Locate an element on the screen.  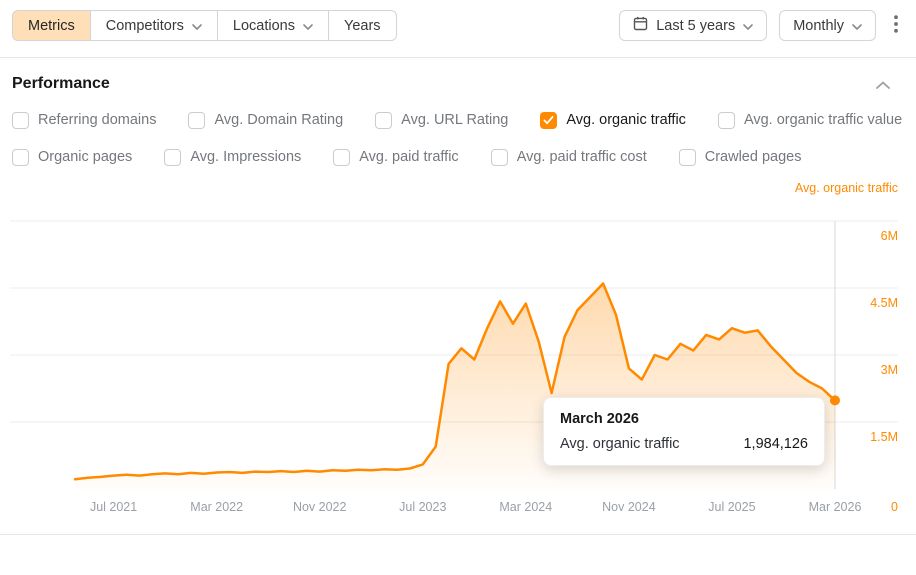
more-options-button is located at coordinates (896, 25).